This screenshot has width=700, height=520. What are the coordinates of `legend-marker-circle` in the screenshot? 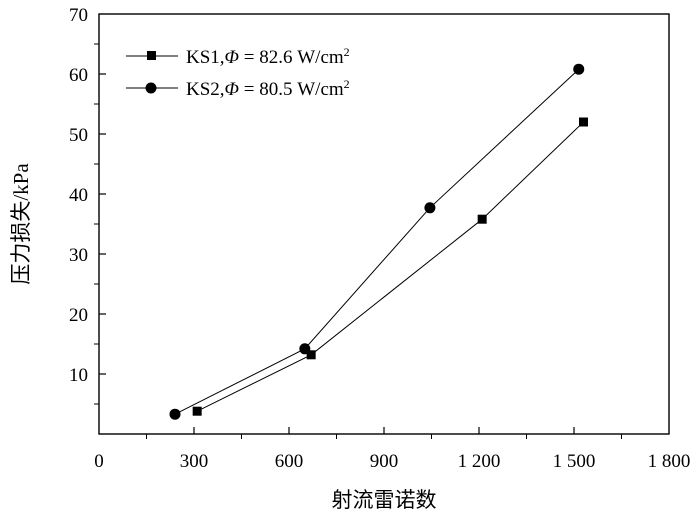 It's located at (151, 88).